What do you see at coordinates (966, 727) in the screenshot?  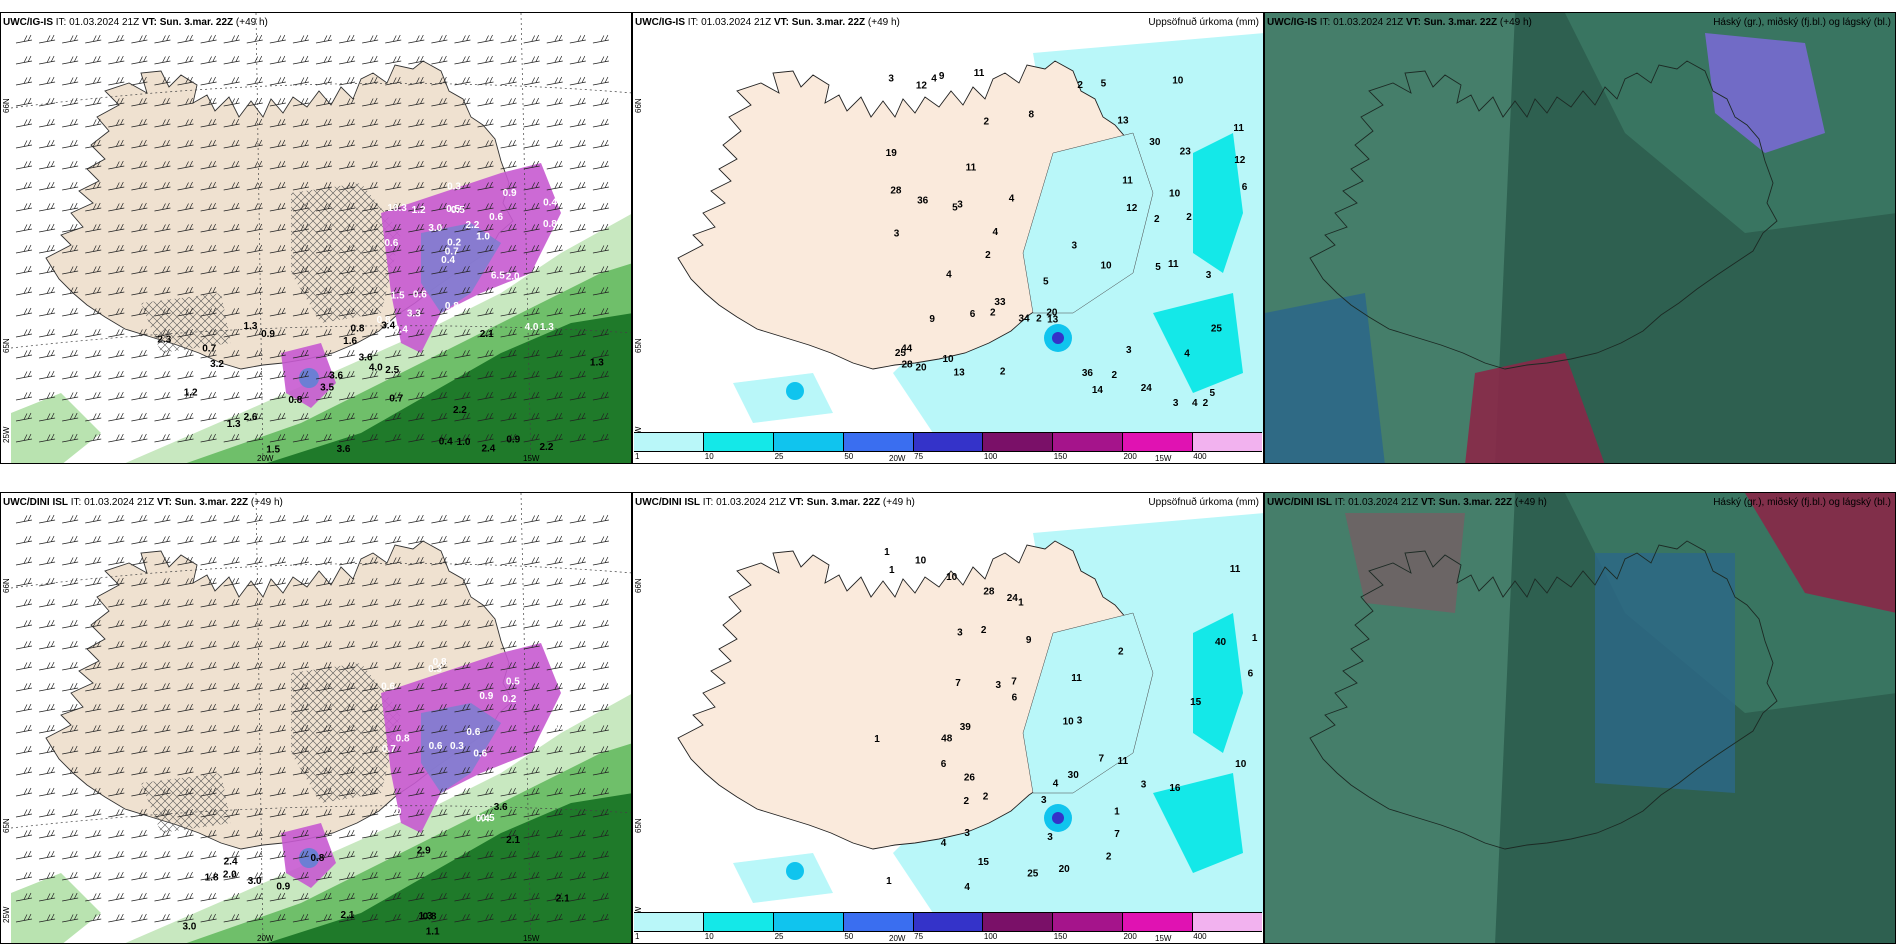 I see `precip-label: 39` at bounding box center [966, 727].